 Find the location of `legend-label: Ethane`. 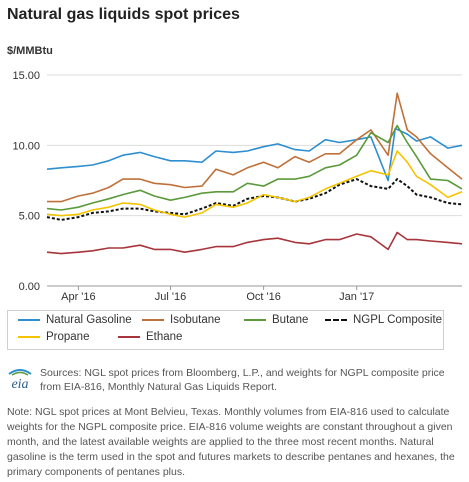

legend-label: Ethane is located at coordinates (164, 337).